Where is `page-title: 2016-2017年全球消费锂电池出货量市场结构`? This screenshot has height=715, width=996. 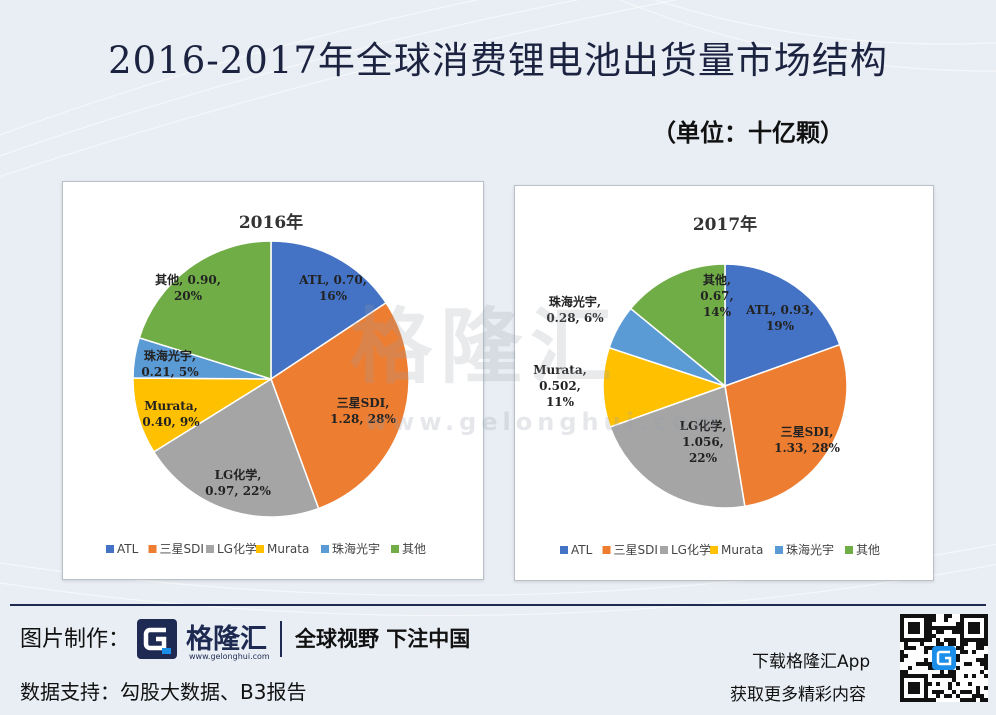 page-title: 2016-2017年全球消费锂电池出货量市场结构 is located at coordinates (498, 60).